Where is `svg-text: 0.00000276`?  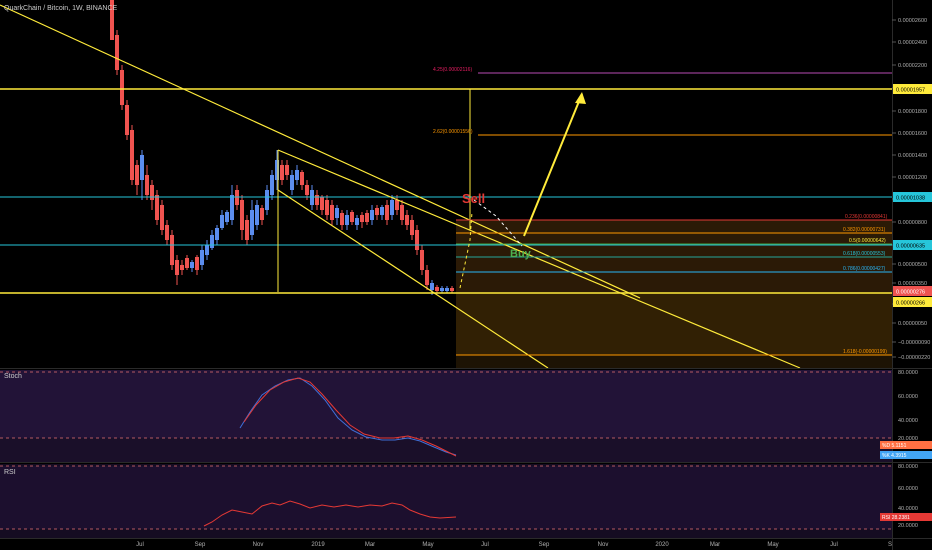 svg-text: 0.00000276 is located at coordinates (910, 293).